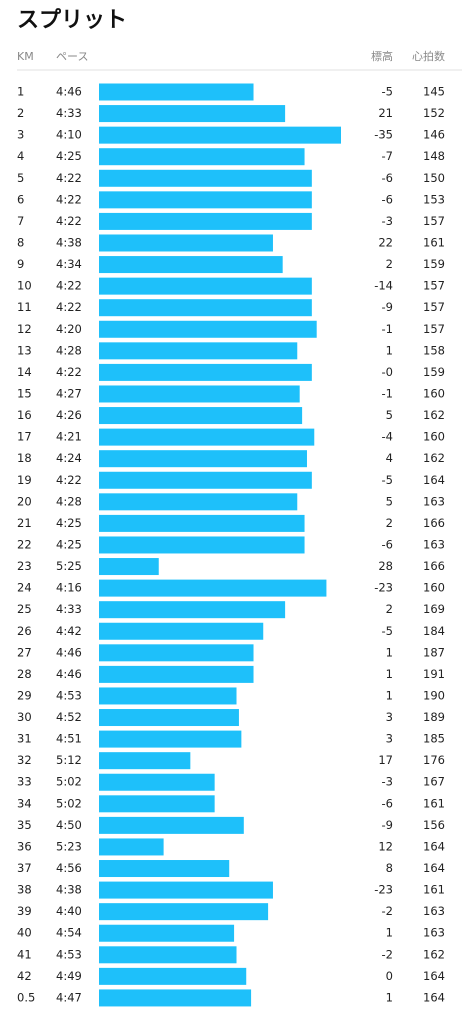 The width and height of the screenshot is (462, 1028). What do you see at coordinates (69, 976) in the screenshot?
I see `pace: 4:49` at bounding box center [69, 976].